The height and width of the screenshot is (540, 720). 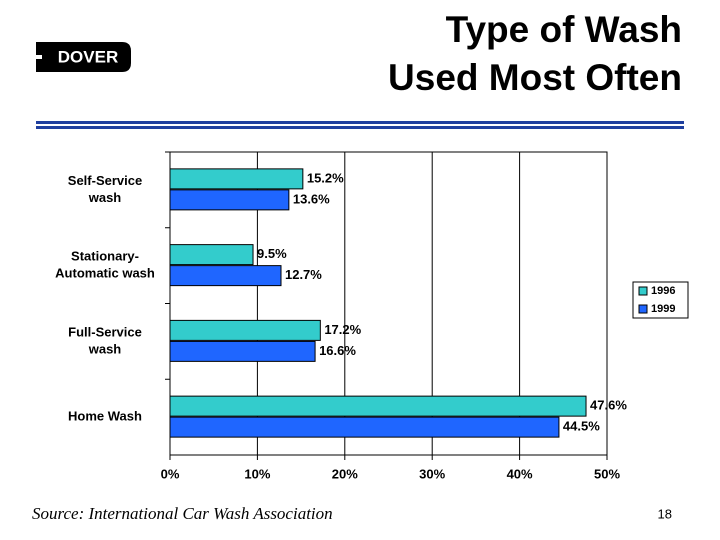 What do you see at coordinates (105, 273) in the screenshot?
I see `y-tick-label: Automatic wash` at bounding box center [105, 273].